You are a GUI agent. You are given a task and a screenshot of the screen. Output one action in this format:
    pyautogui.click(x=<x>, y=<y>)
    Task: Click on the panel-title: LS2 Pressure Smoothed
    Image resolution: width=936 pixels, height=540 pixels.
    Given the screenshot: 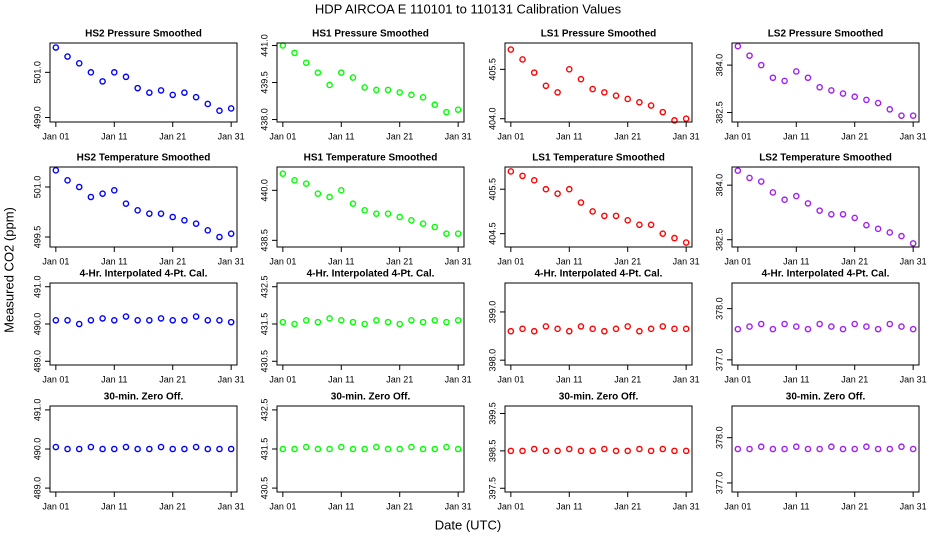 What is the action you would take?
    pyautogui.click(x=826, y=34)
    